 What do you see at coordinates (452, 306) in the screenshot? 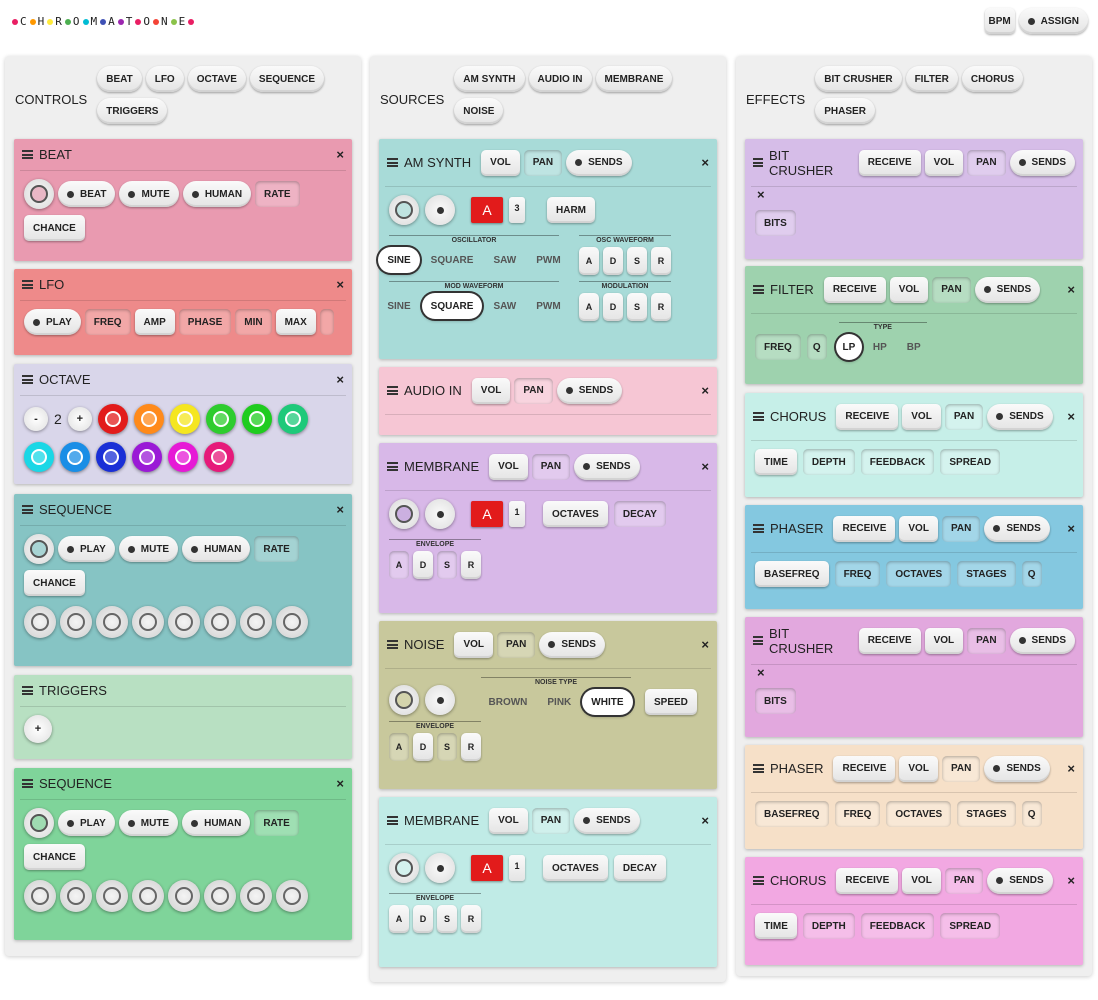
I see `mod-square-button: SQUARE` at bounding box center [452, 306].